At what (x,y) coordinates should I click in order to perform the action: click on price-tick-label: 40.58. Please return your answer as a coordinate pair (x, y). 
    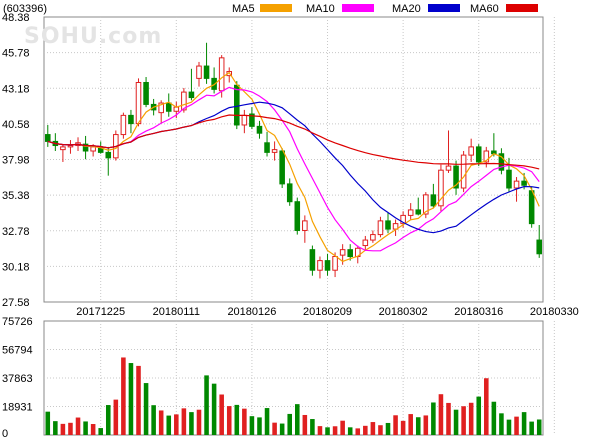
    Looking at the image, I should click on (16, 125).